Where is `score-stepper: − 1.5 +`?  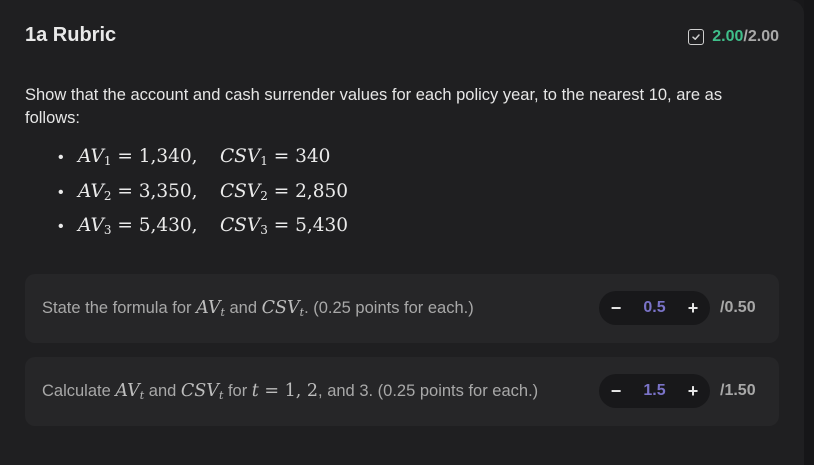
score-stepper: − 1.5 + is located at coordinates (654, 391).